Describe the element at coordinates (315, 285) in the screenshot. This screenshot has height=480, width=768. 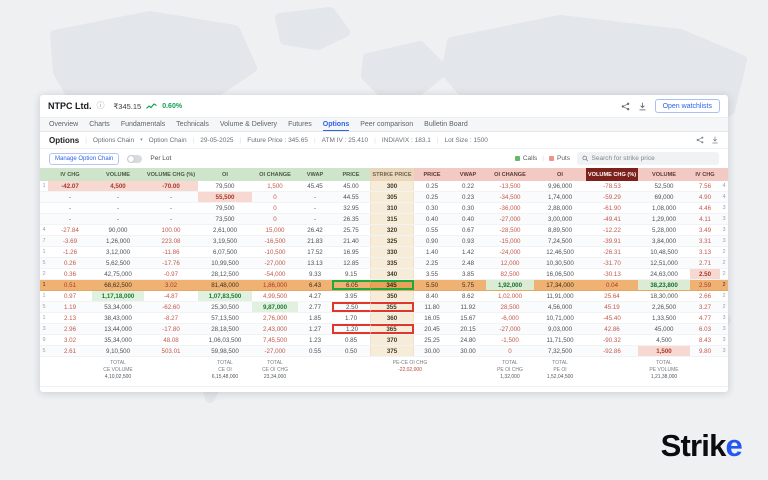
I see `ce-vwap-cell: 6.43` at that location.